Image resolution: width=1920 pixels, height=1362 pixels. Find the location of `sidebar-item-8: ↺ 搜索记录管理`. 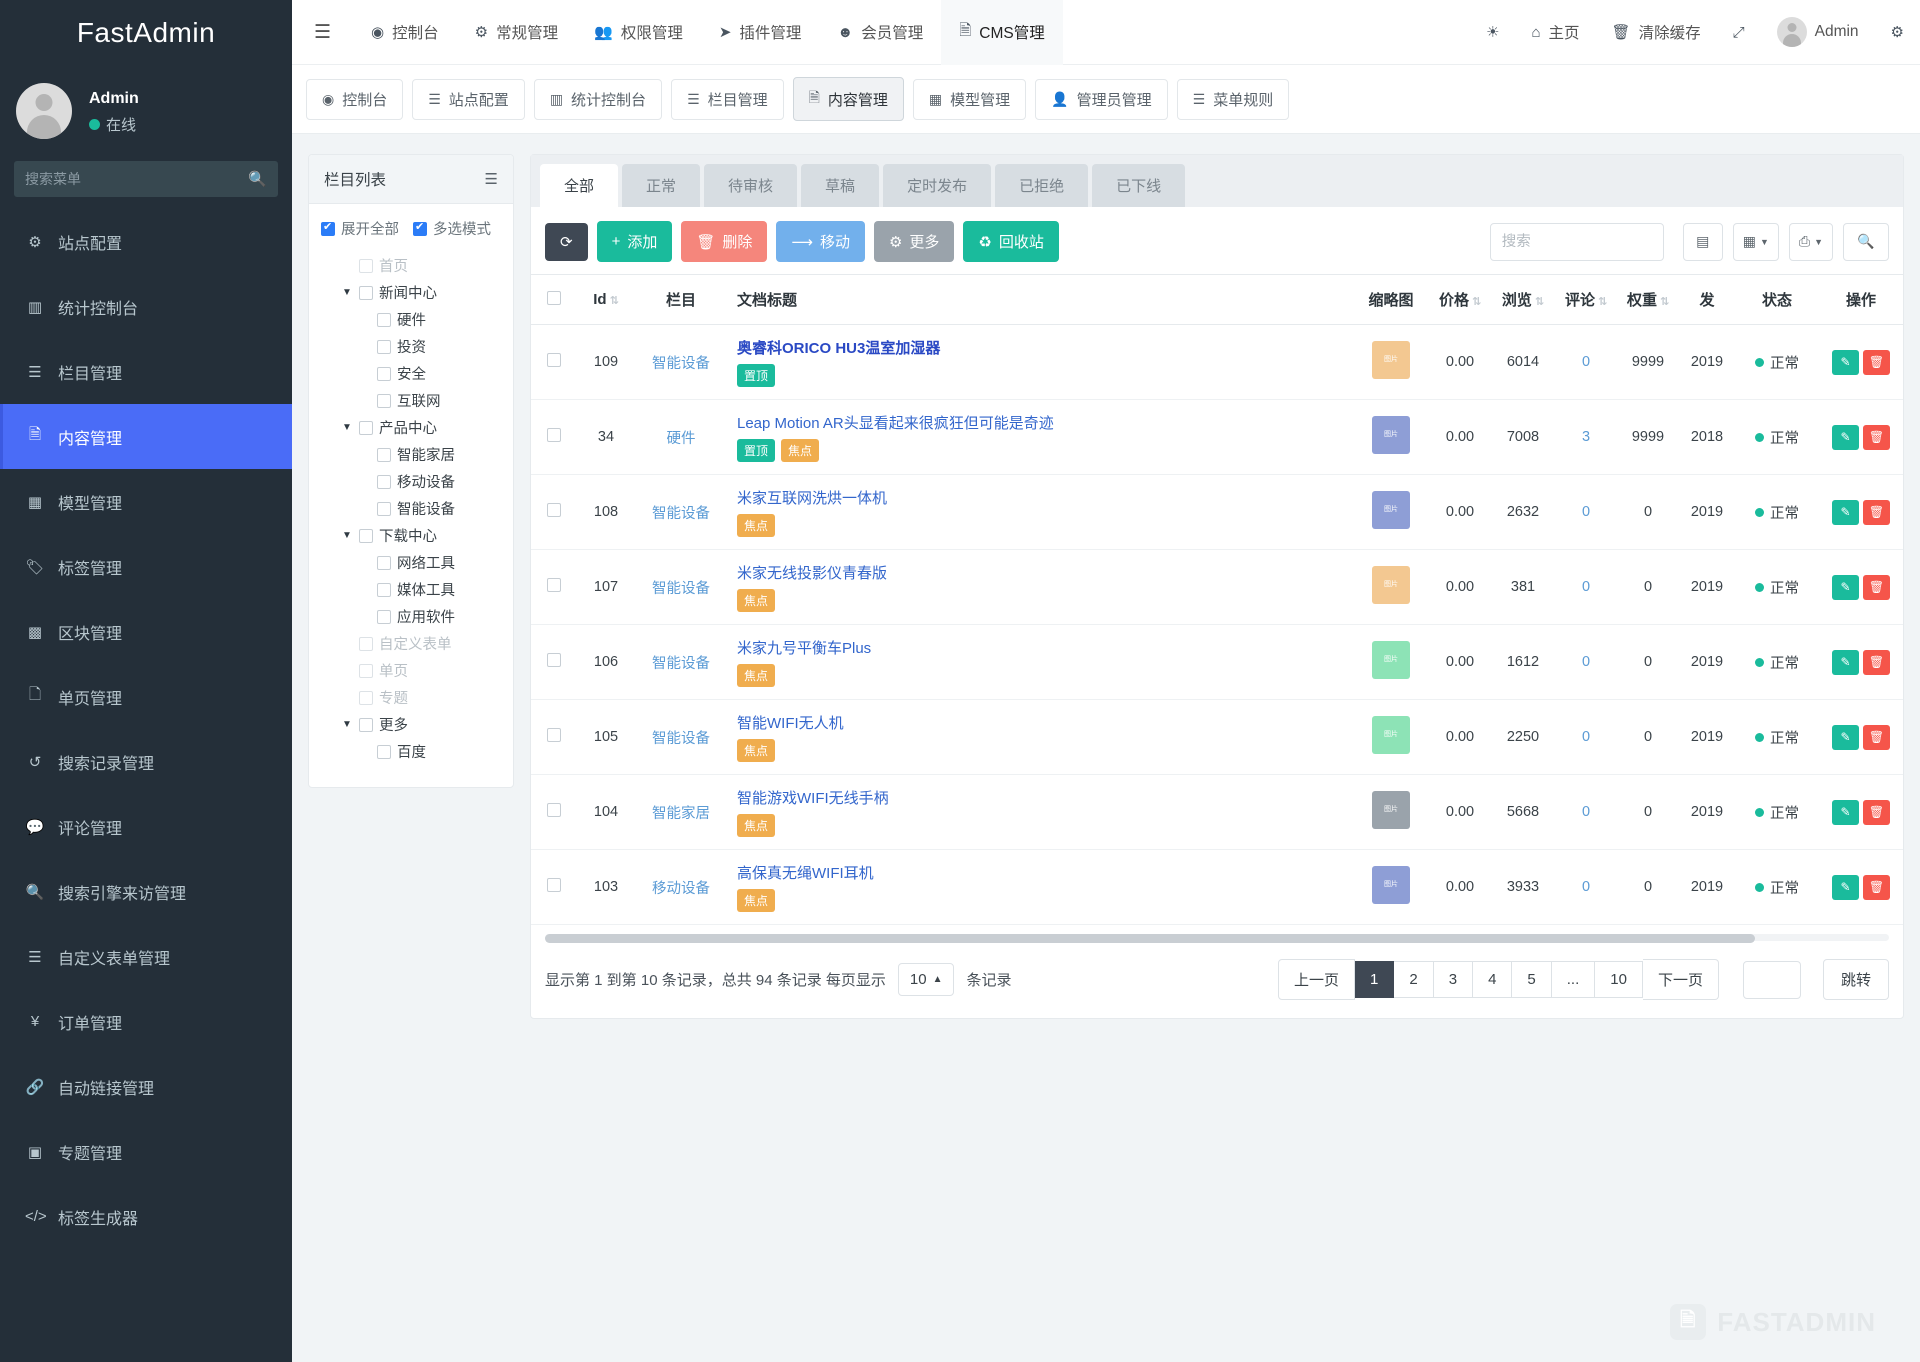

sidebar-item-8: ↺ 搜索记录管理 is located at coordinates (146, 761).